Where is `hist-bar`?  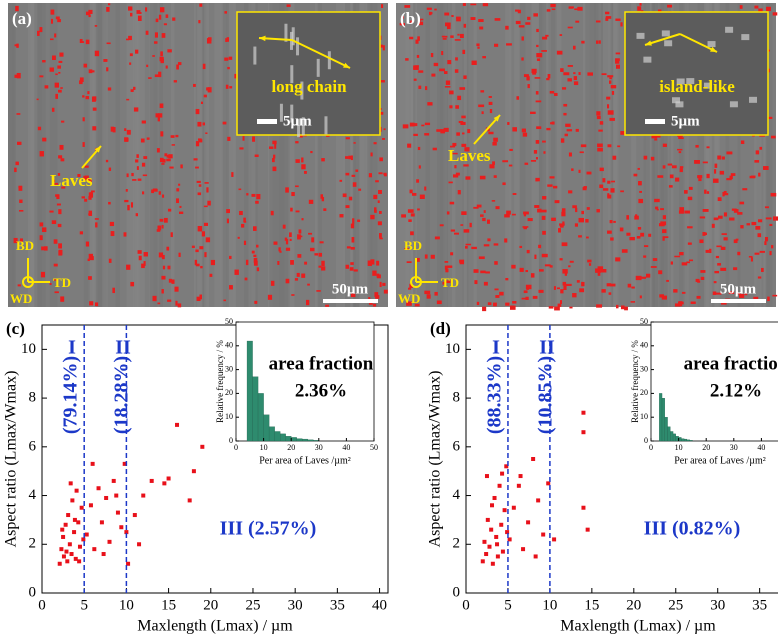 hist-bar is located at coordinates (666, 429).